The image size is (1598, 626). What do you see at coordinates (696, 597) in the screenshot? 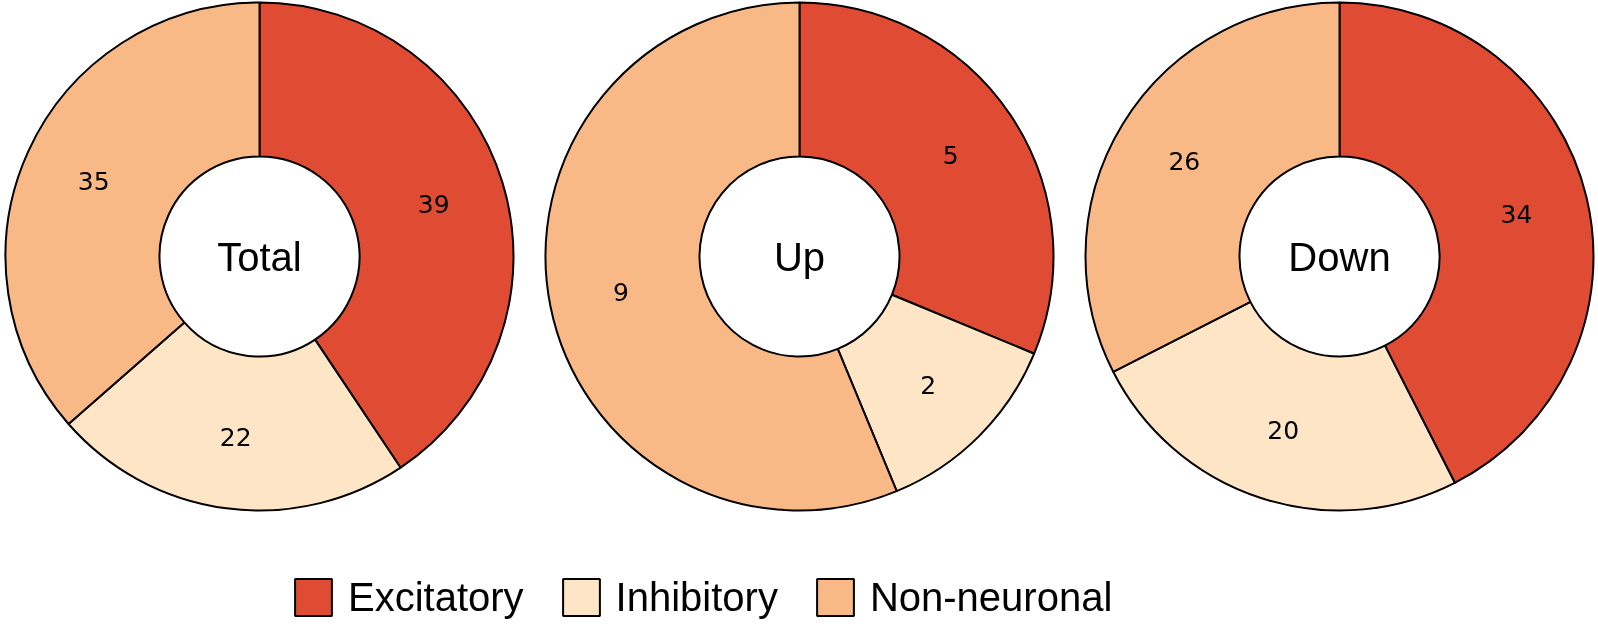
I see `legend-label: Inhibitory` at bounding box center [696, 597].